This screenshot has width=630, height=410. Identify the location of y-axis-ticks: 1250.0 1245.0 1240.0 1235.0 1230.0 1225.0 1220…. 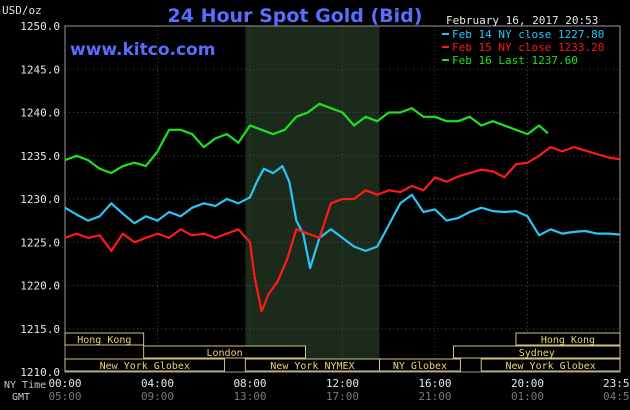
(40, 199).